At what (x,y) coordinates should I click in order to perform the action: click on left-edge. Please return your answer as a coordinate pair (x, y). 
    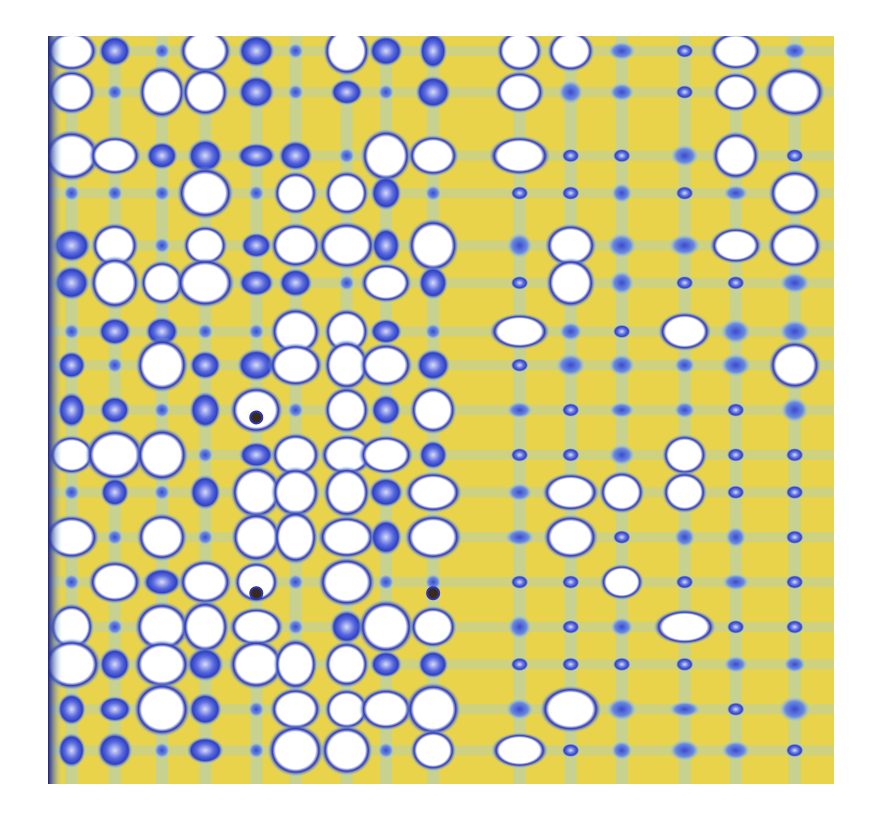
    Looking at the image, I should click on (55, 410).